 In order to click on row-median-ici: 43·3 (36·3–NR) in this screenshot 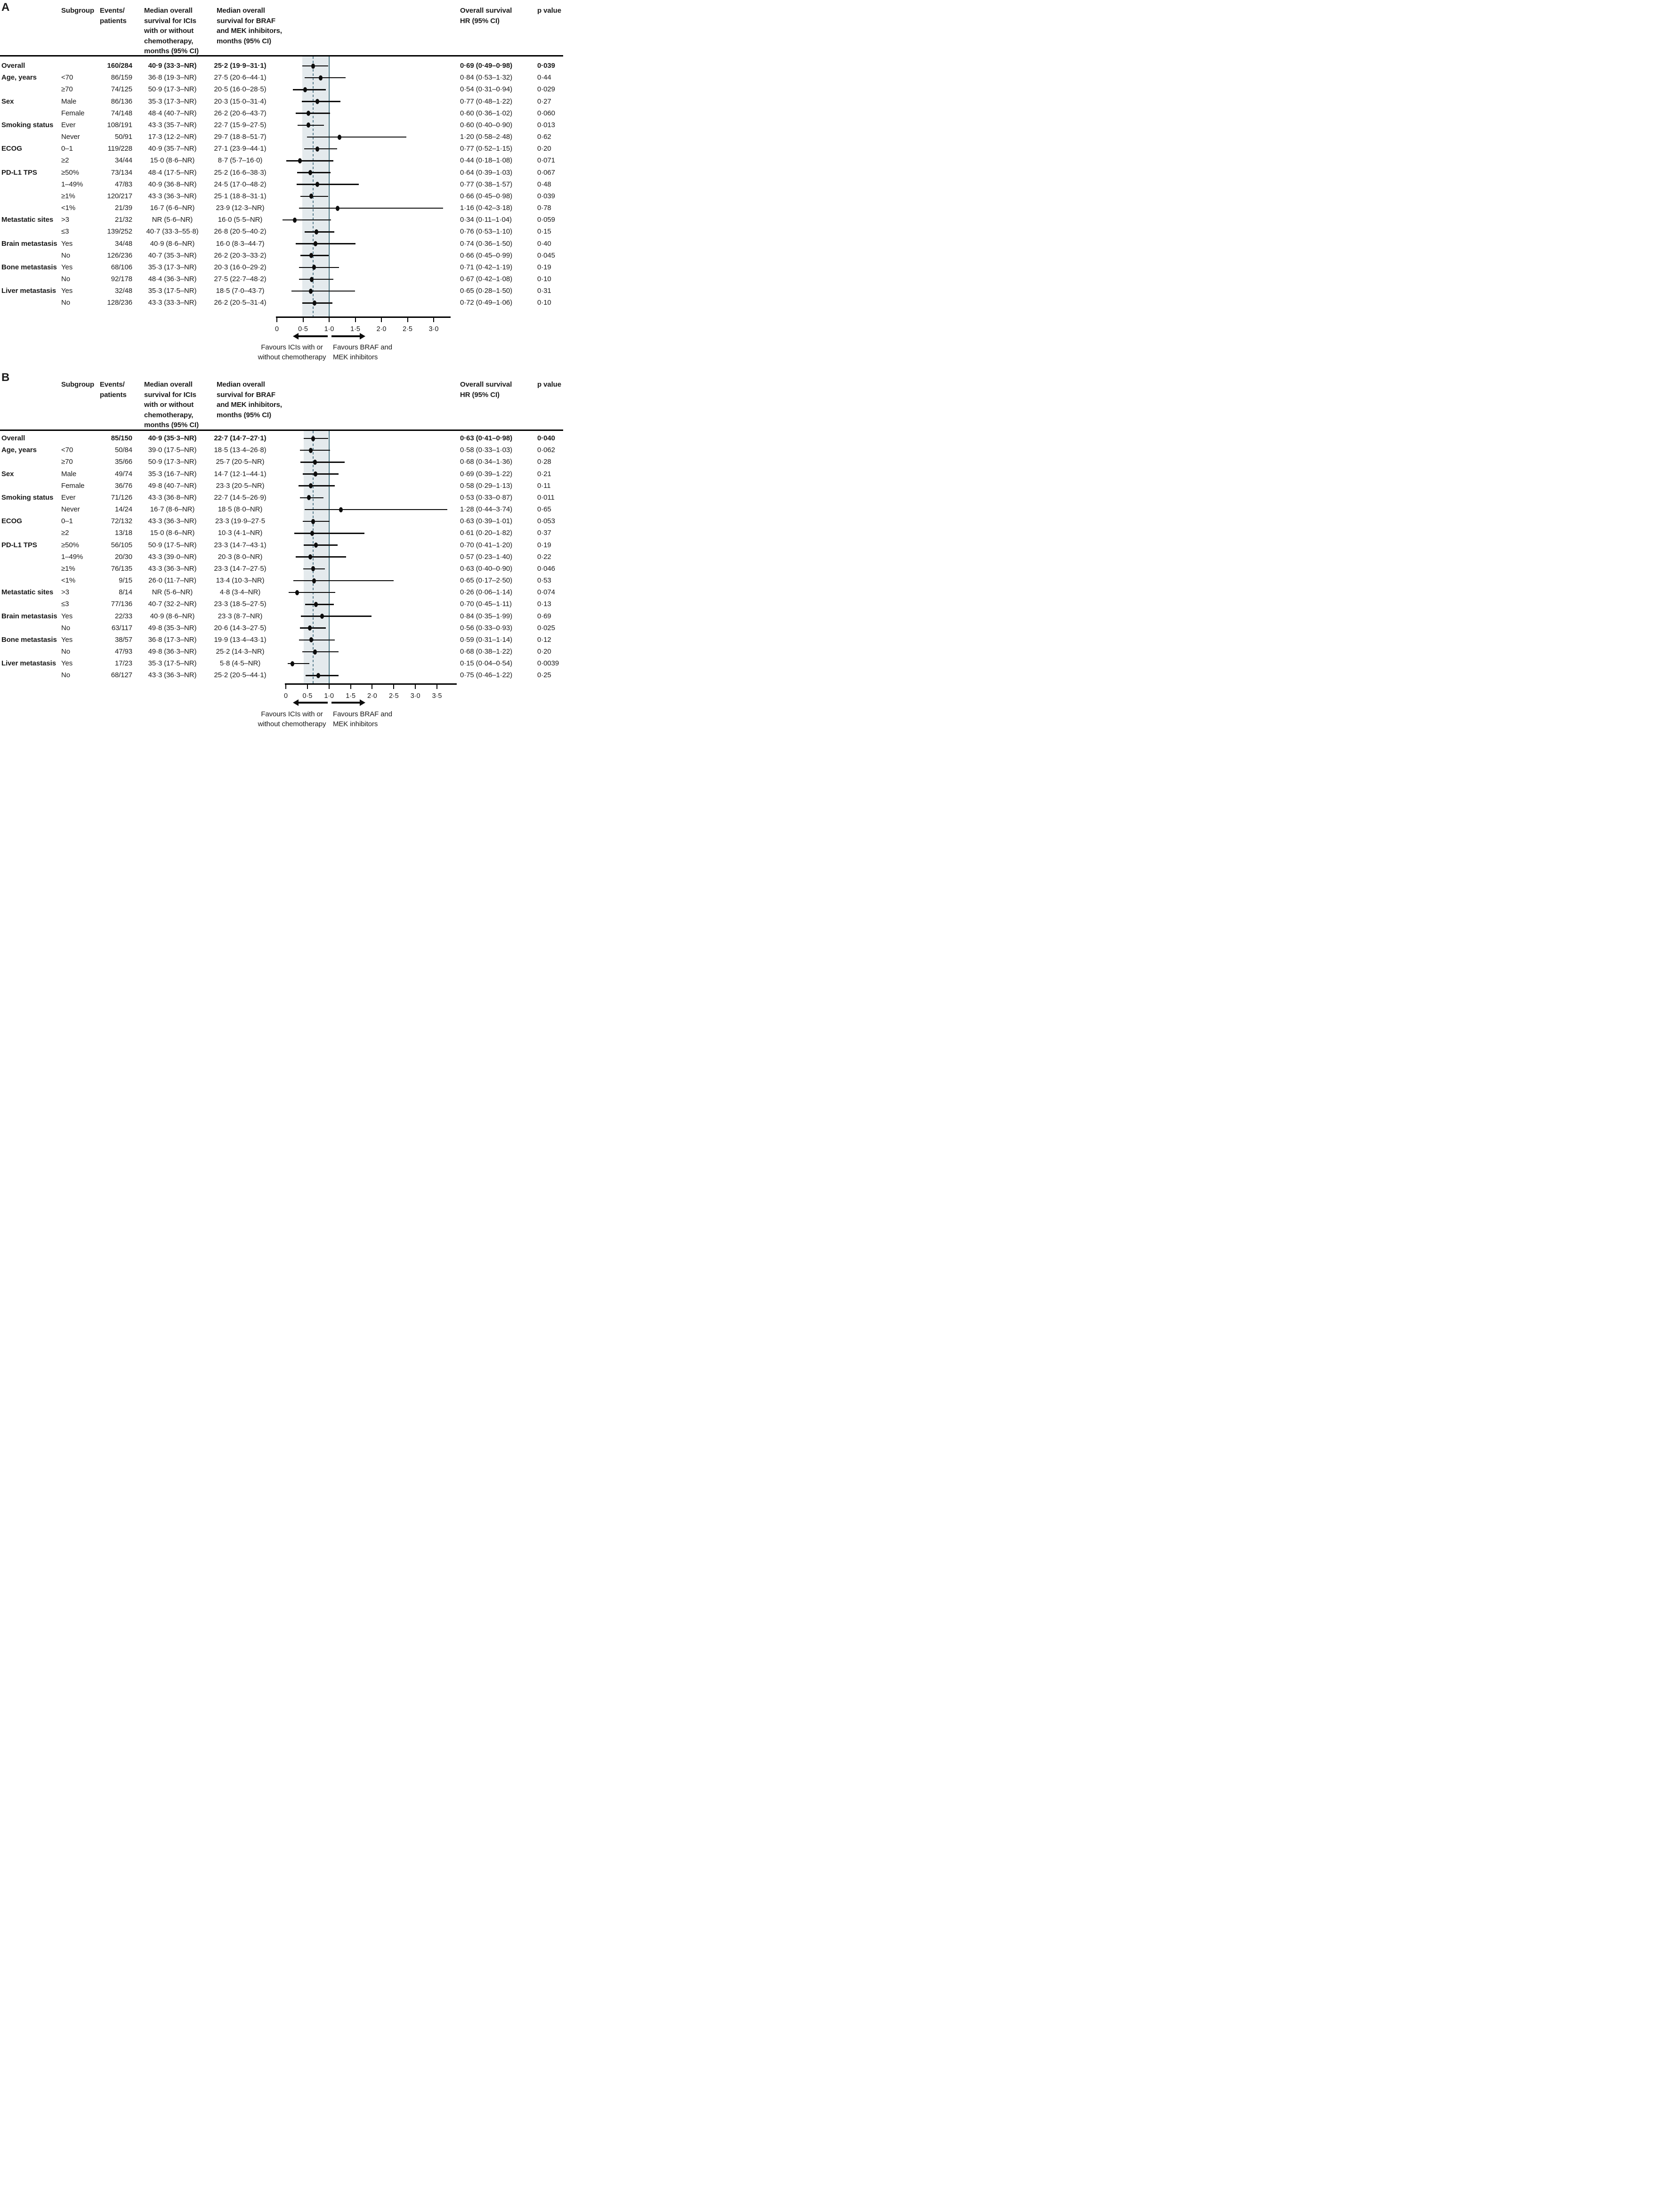, I will do `click(172, 521)`.